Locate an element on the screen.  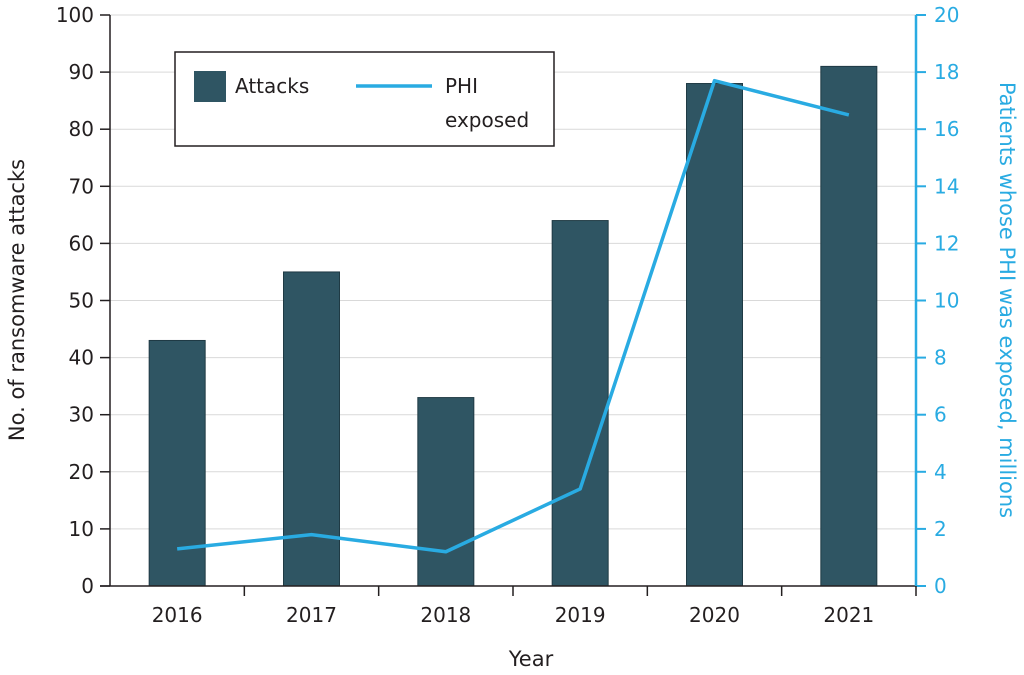
left-tick-label: 70 is located at coordinates (81, 186).